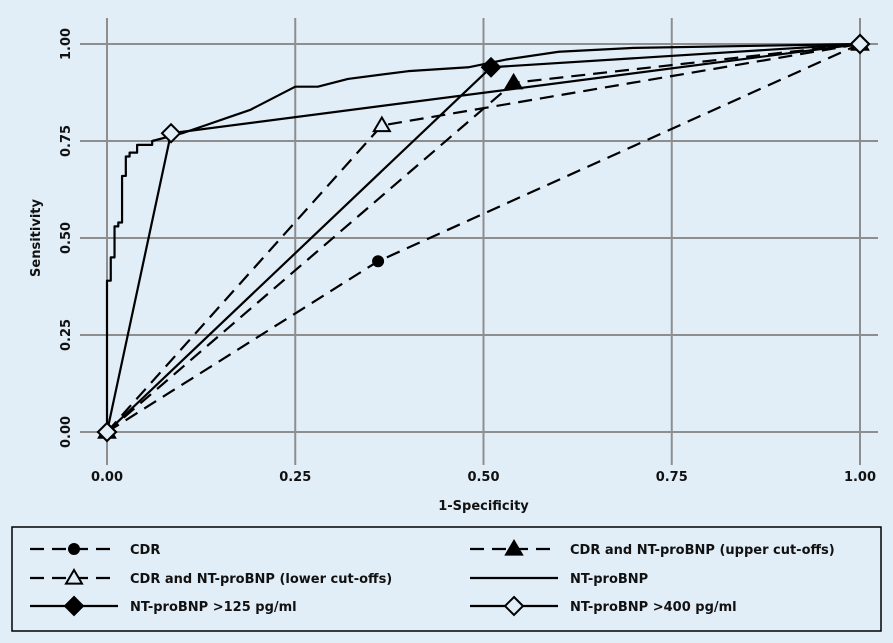 The height and width of the screenshot is (643, 893). What do you see at coordinates (653, 607) in the screenshot?
I see `legend-label-5: NT-proBNP >400 pg/ml` at bounding box center [653, 607].